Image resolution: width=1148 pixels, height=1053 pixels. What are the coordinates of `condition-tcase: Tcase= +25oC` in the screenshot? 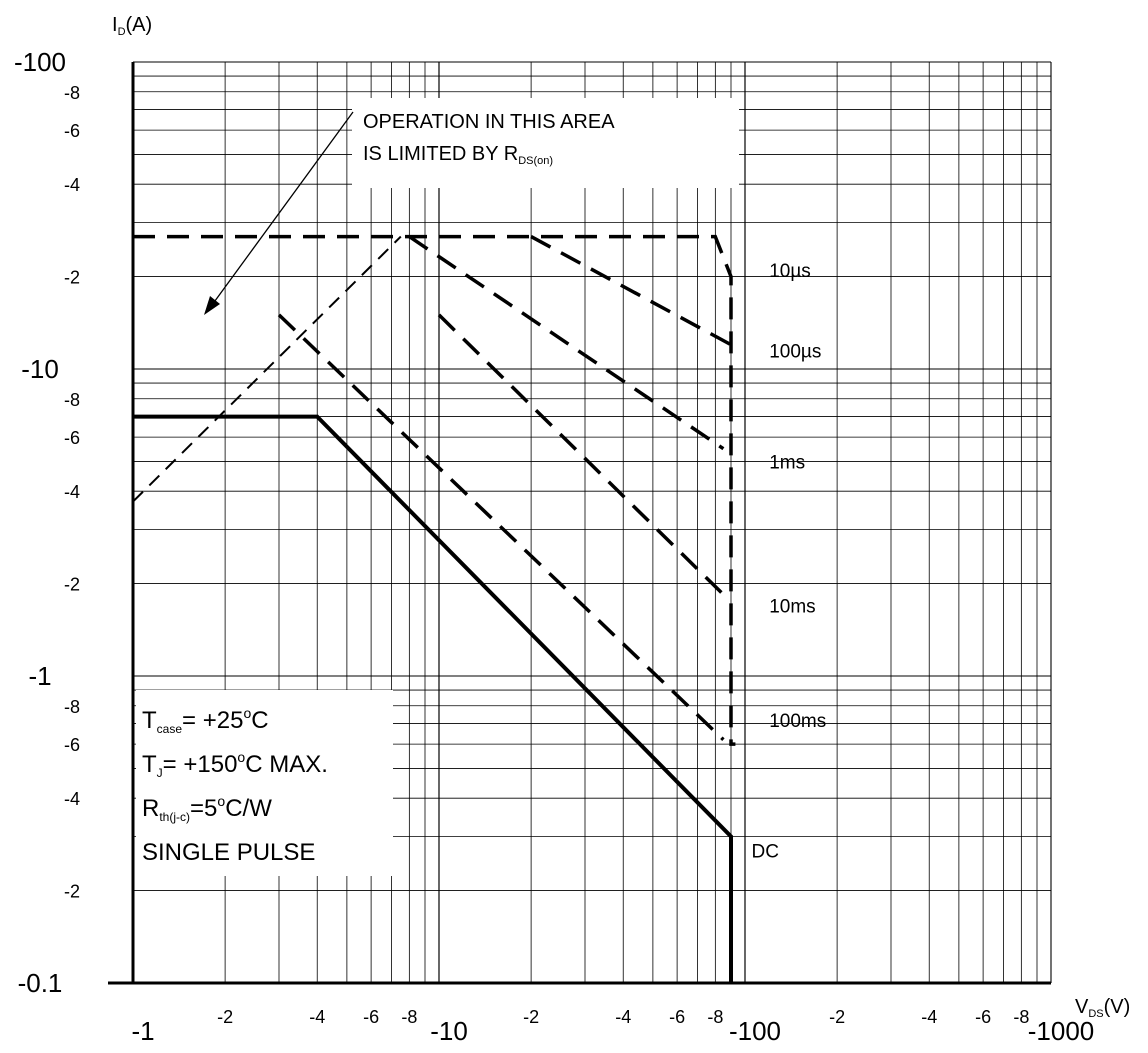 It's located at (205, 720).